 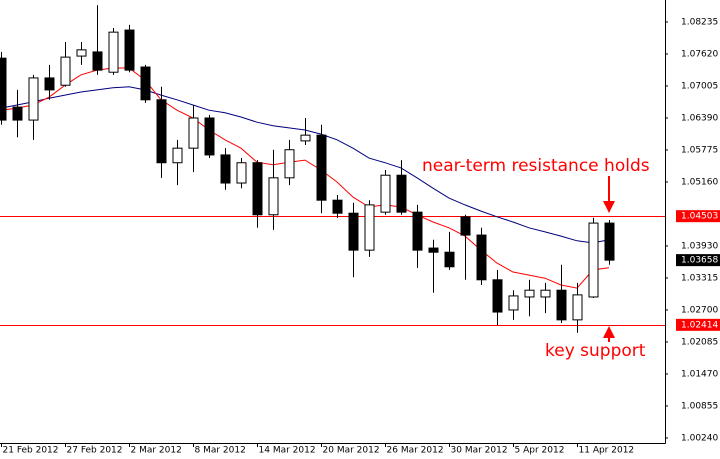 I want to click on price-label: 1.04503, so click(x=699, y=217).